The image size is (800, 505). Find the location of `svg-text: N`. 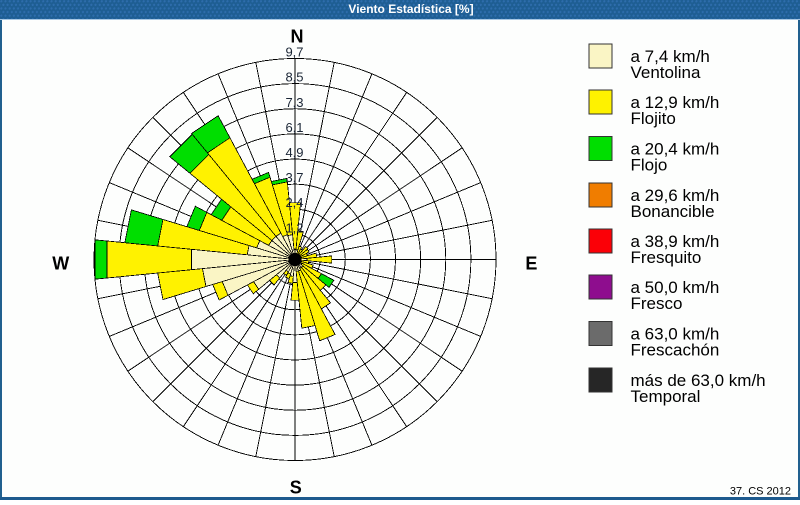

svg-text: N is located at coordinates (297, 36).